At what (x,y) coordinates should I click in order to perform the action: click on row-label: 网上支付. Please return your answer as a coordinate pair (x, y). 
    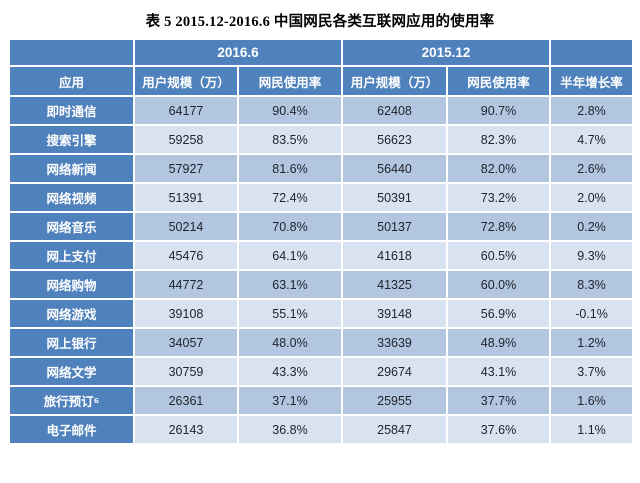
    Looking at the image, I should click on (71, 255).